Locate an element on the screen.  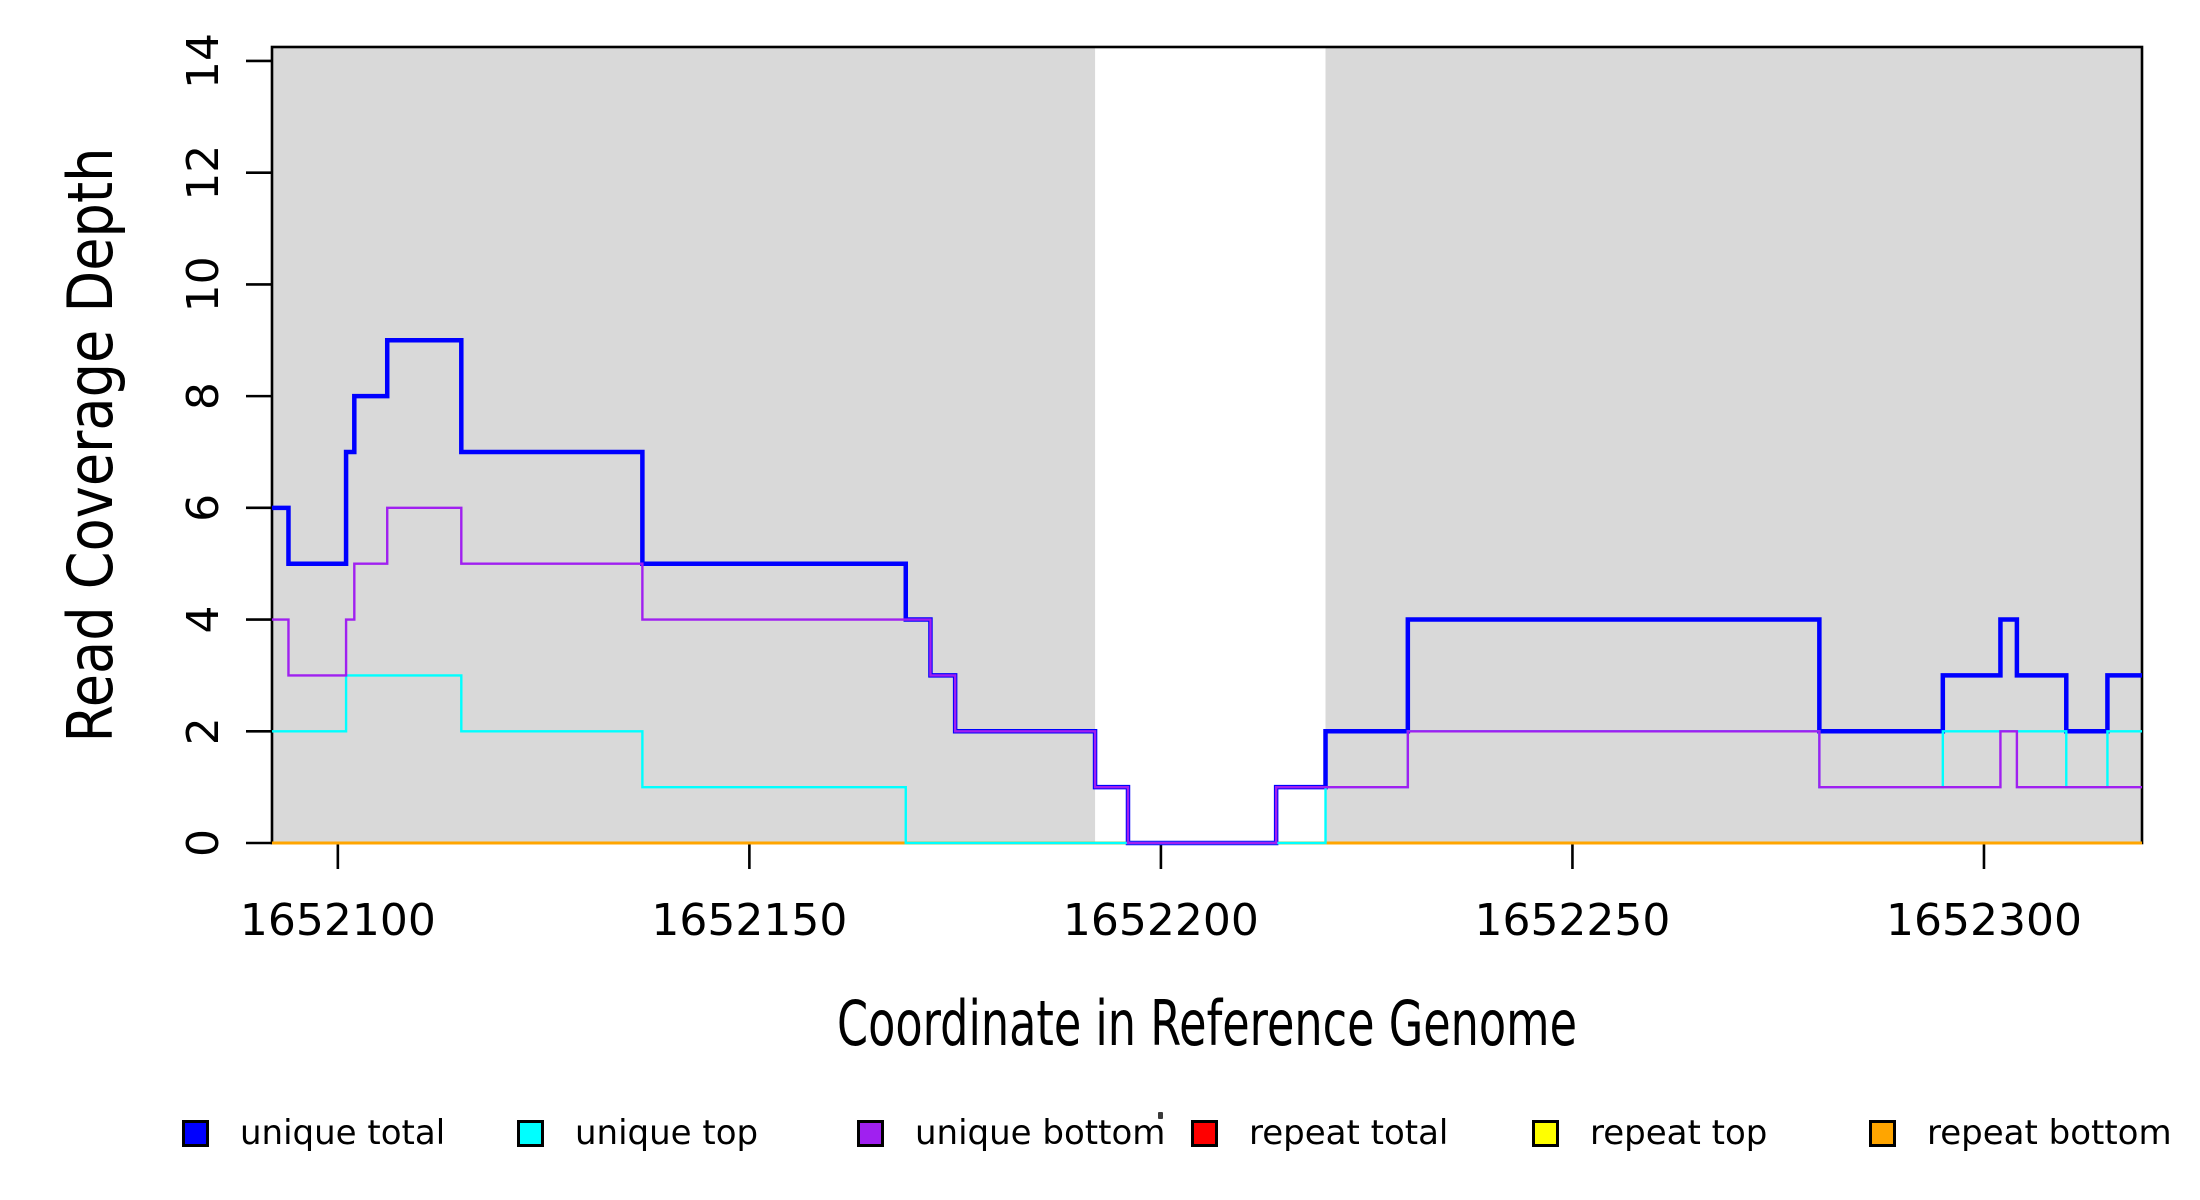
stray-mark is located at coordinates (1160, 1115).